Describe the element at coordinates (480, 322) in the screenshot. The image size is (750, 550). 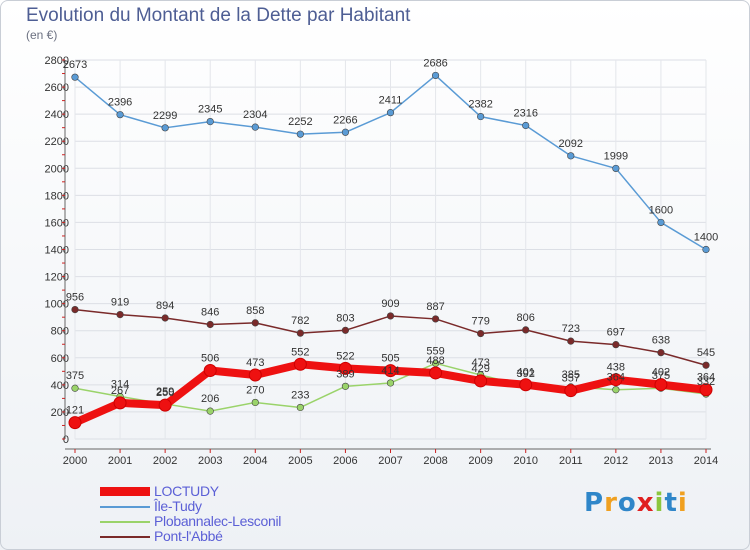
I see `data-label-pont-l-abb-: 779` at that location.